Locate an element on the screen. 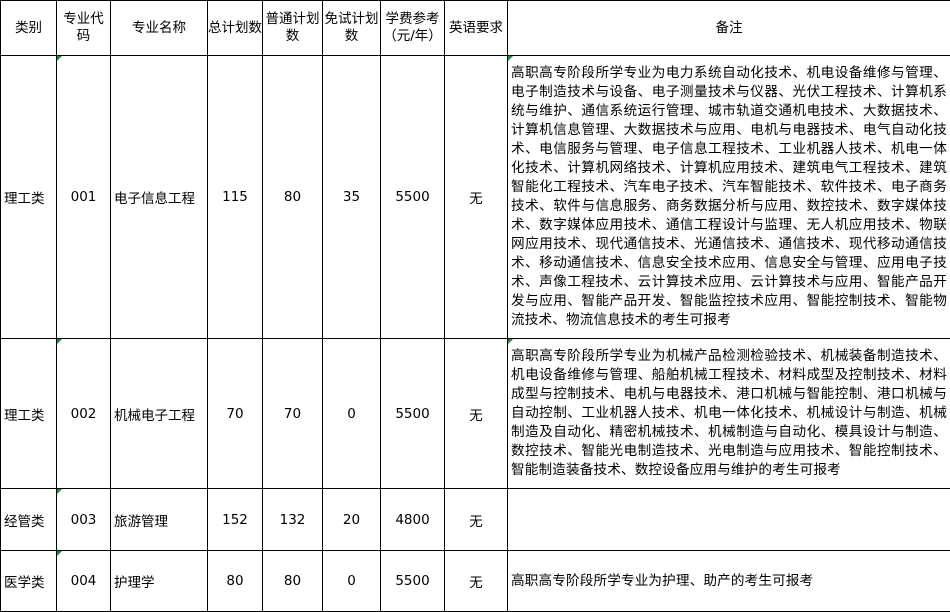  header-exempt: 免试计划数 is located at coordinates (352, 28).